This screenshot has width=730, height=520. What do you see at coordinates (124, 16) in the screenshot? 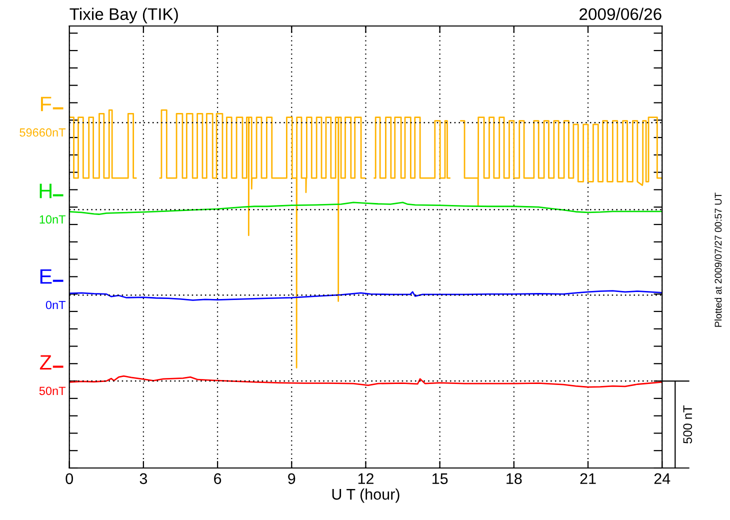
I see `chart-title: Tixie Bay (TIK)` at bounding box center [124, 16].